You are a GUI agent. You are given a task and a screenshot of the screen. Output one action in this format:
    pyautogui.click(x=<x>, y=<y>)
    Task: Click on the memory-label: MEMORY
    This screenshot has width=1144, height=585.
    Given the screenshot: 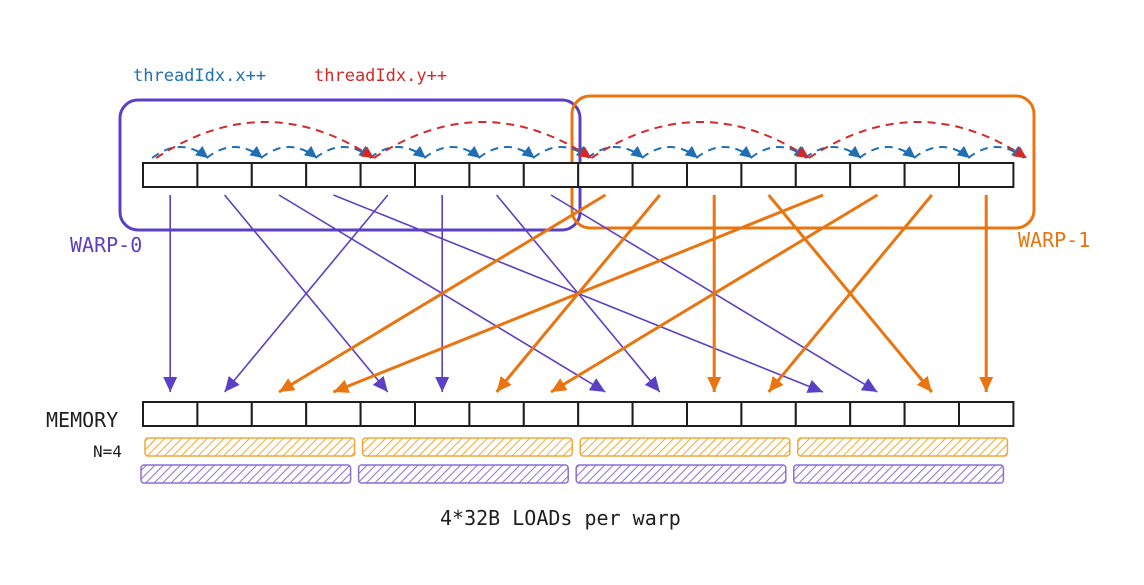 What is the action you would take?
    pyautogui.click(x=82, y=420)
    